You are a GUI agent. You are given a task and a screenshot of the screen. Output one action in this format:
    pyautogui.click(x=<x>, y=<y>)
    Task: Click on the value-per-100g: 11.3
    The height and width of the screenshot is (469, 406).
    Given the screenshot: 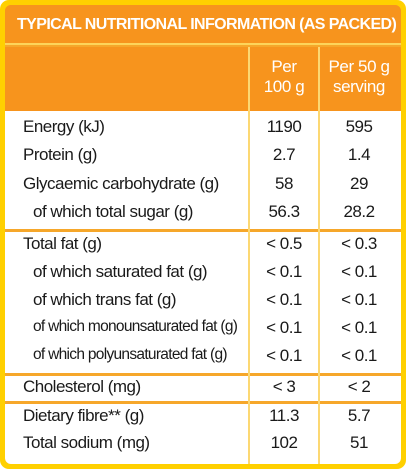 What is the action you would take?
    pyautogui.click(x=284, y=415)
    